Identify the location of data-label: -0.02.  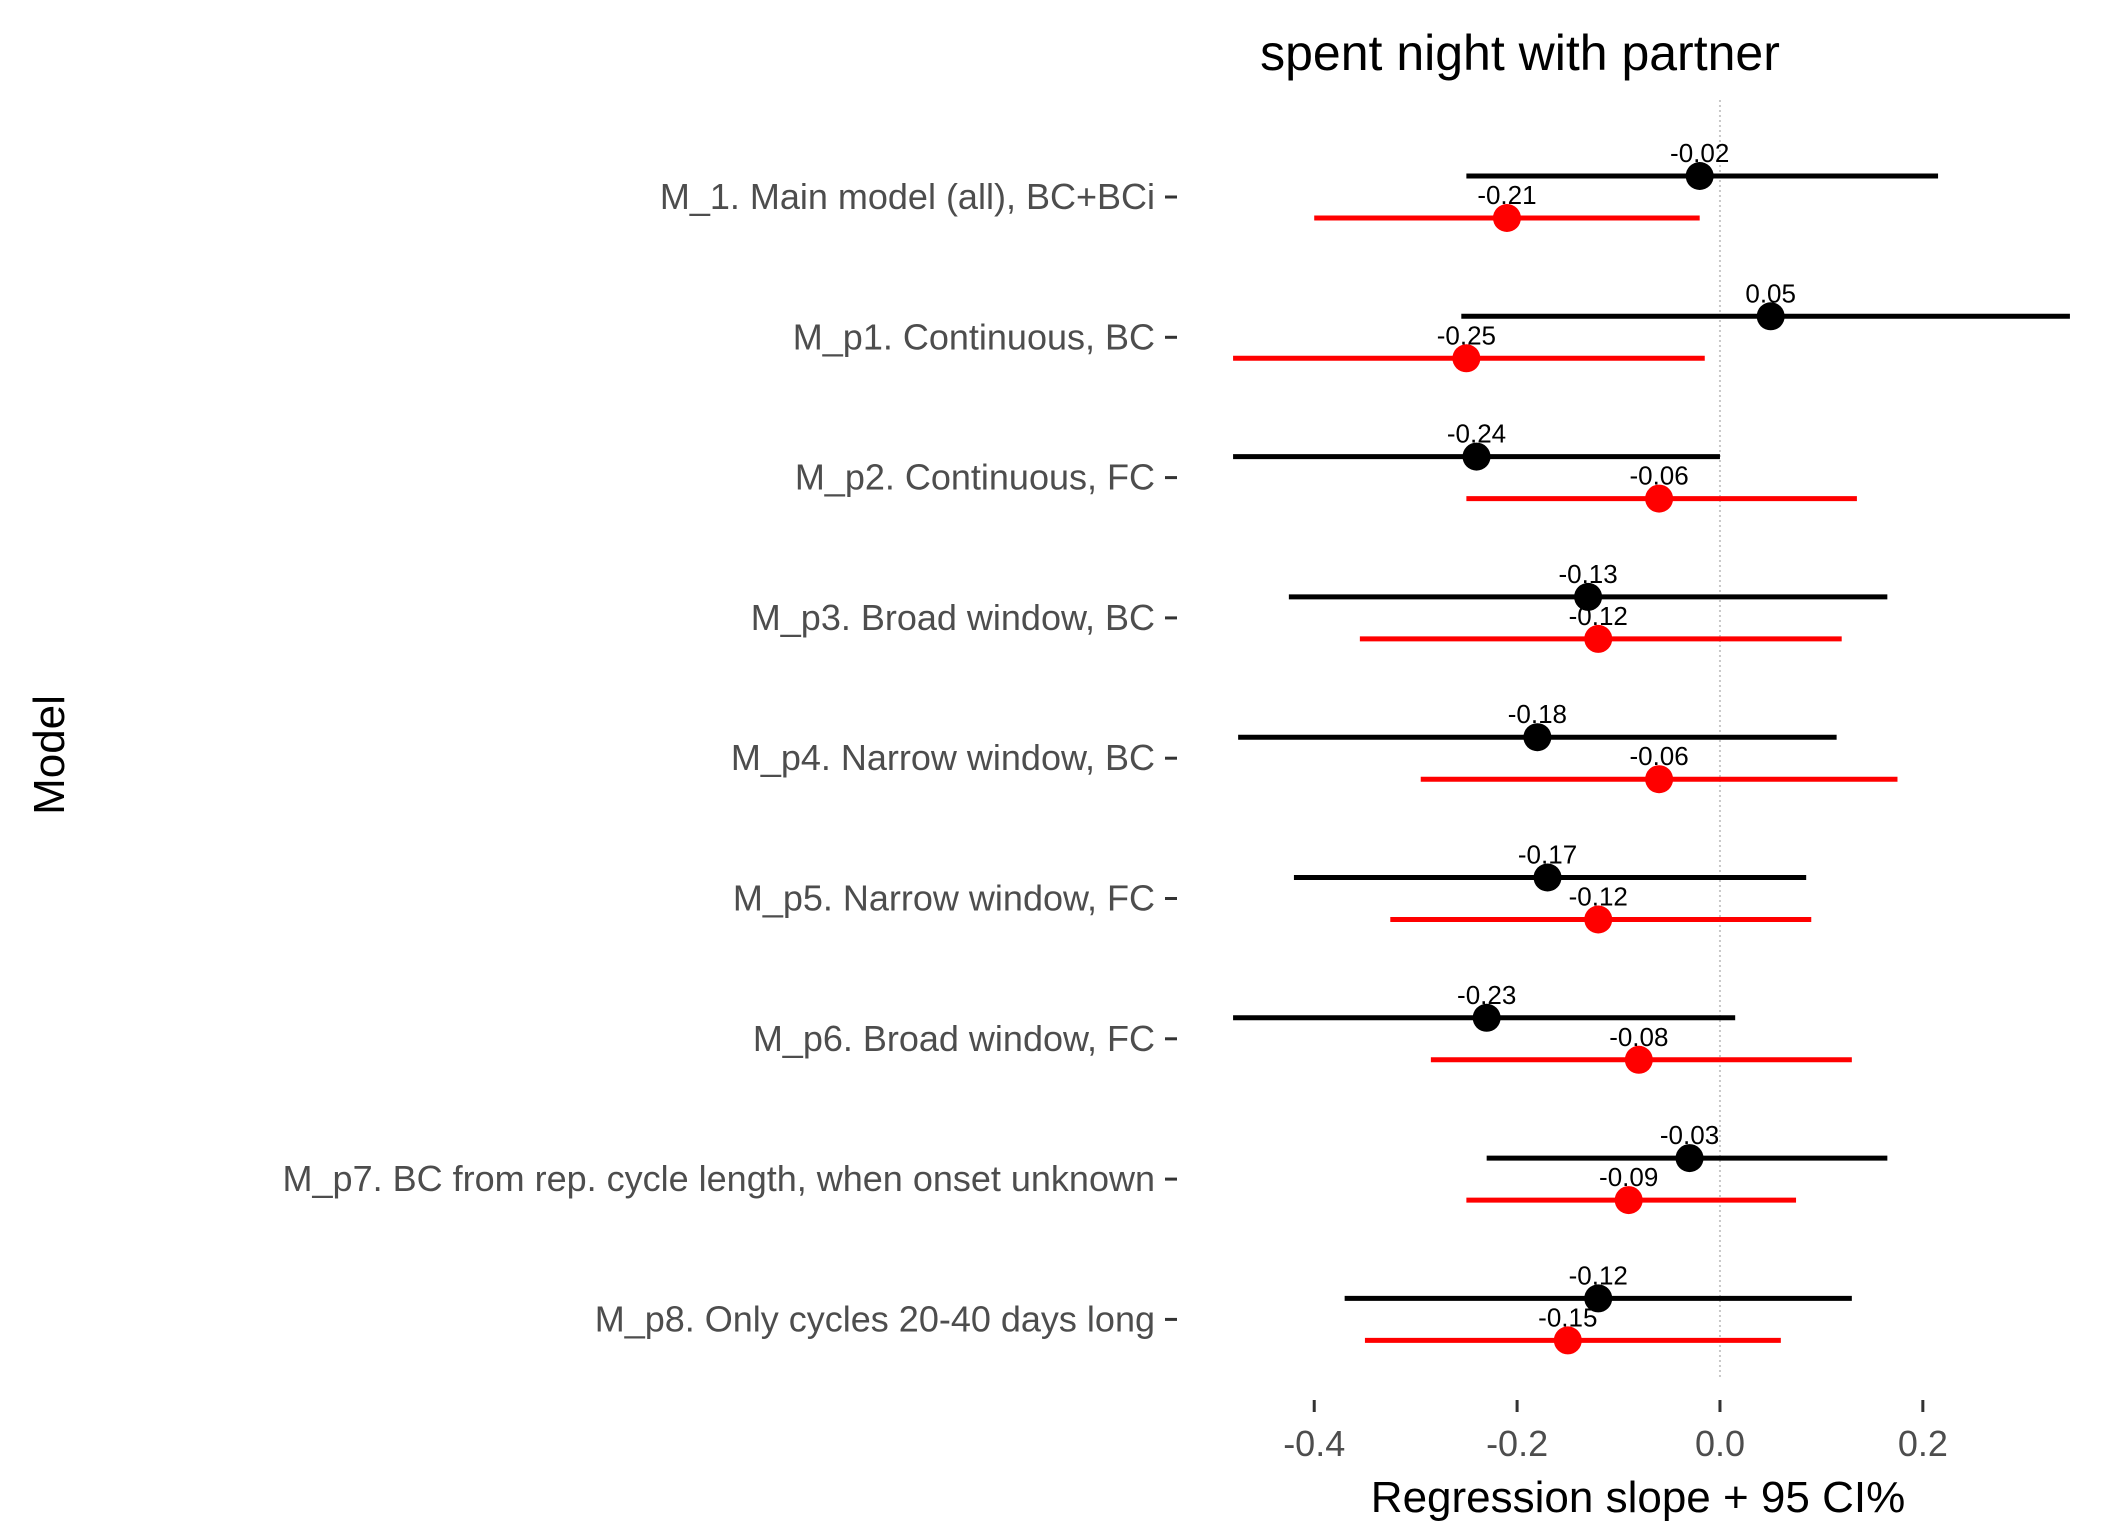
(1699, 153).